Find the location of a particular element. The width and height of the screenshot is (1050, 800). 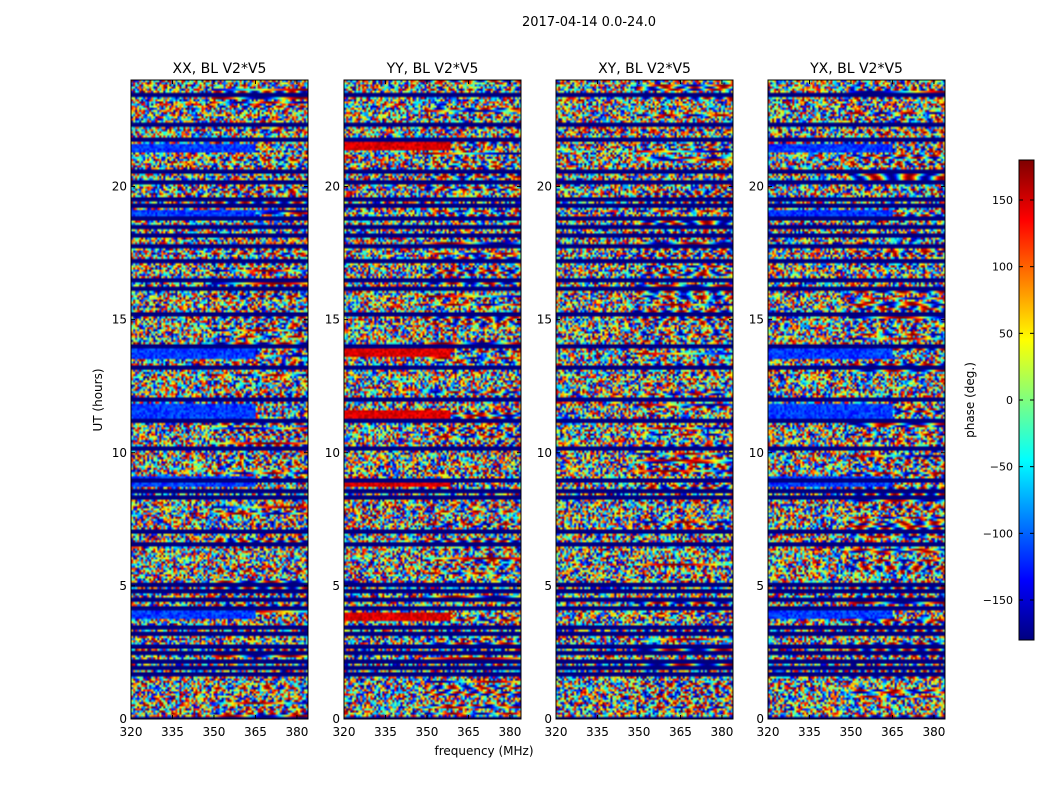

x-axis-label: frequency (MHz) is located at coordinates (483, 751).